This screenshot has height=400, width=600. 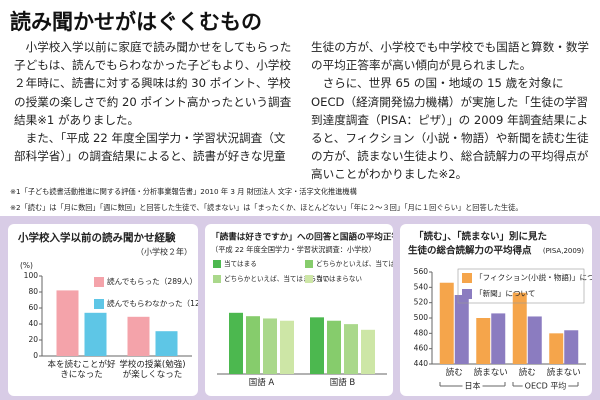 What do you see at coordinates (342, 383) in the screenshot?
I see `x-tick-label: 国語 B` at bounding box center [342, 383].